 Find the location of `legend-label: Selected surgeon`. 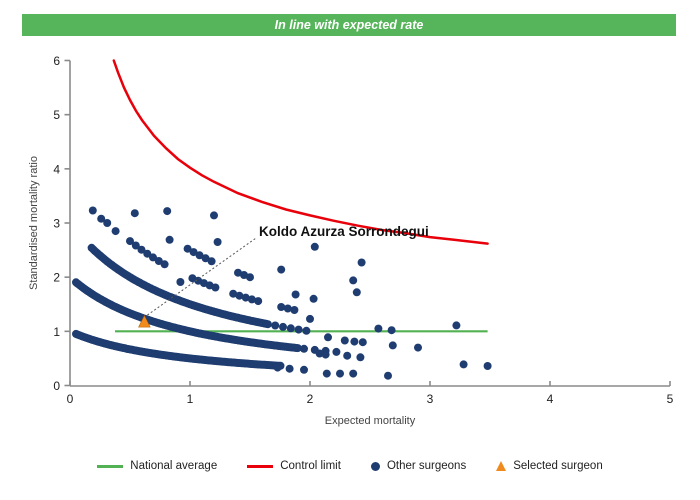

legend-label: Selected surgeon is located at coordinates (558, 466).